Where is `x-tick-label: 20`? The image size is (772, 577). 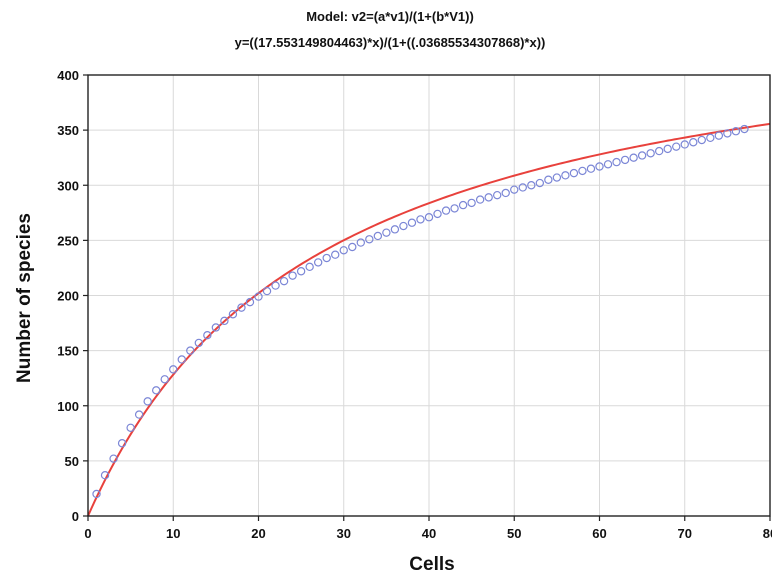
x-tick-label: 20 is located at coordinates (258, 533).